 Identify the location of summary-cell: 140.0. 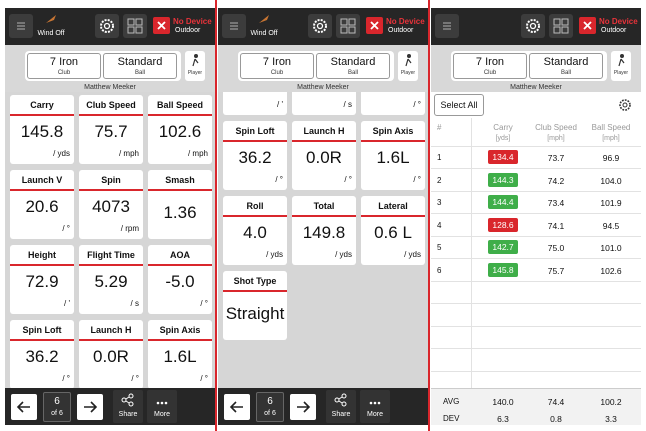
(503, 402).